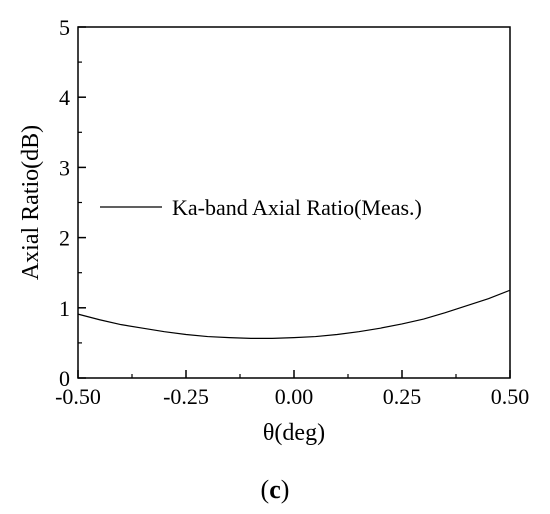 The image size is (550, 514). I want to click on series-line, so click(294, 314).